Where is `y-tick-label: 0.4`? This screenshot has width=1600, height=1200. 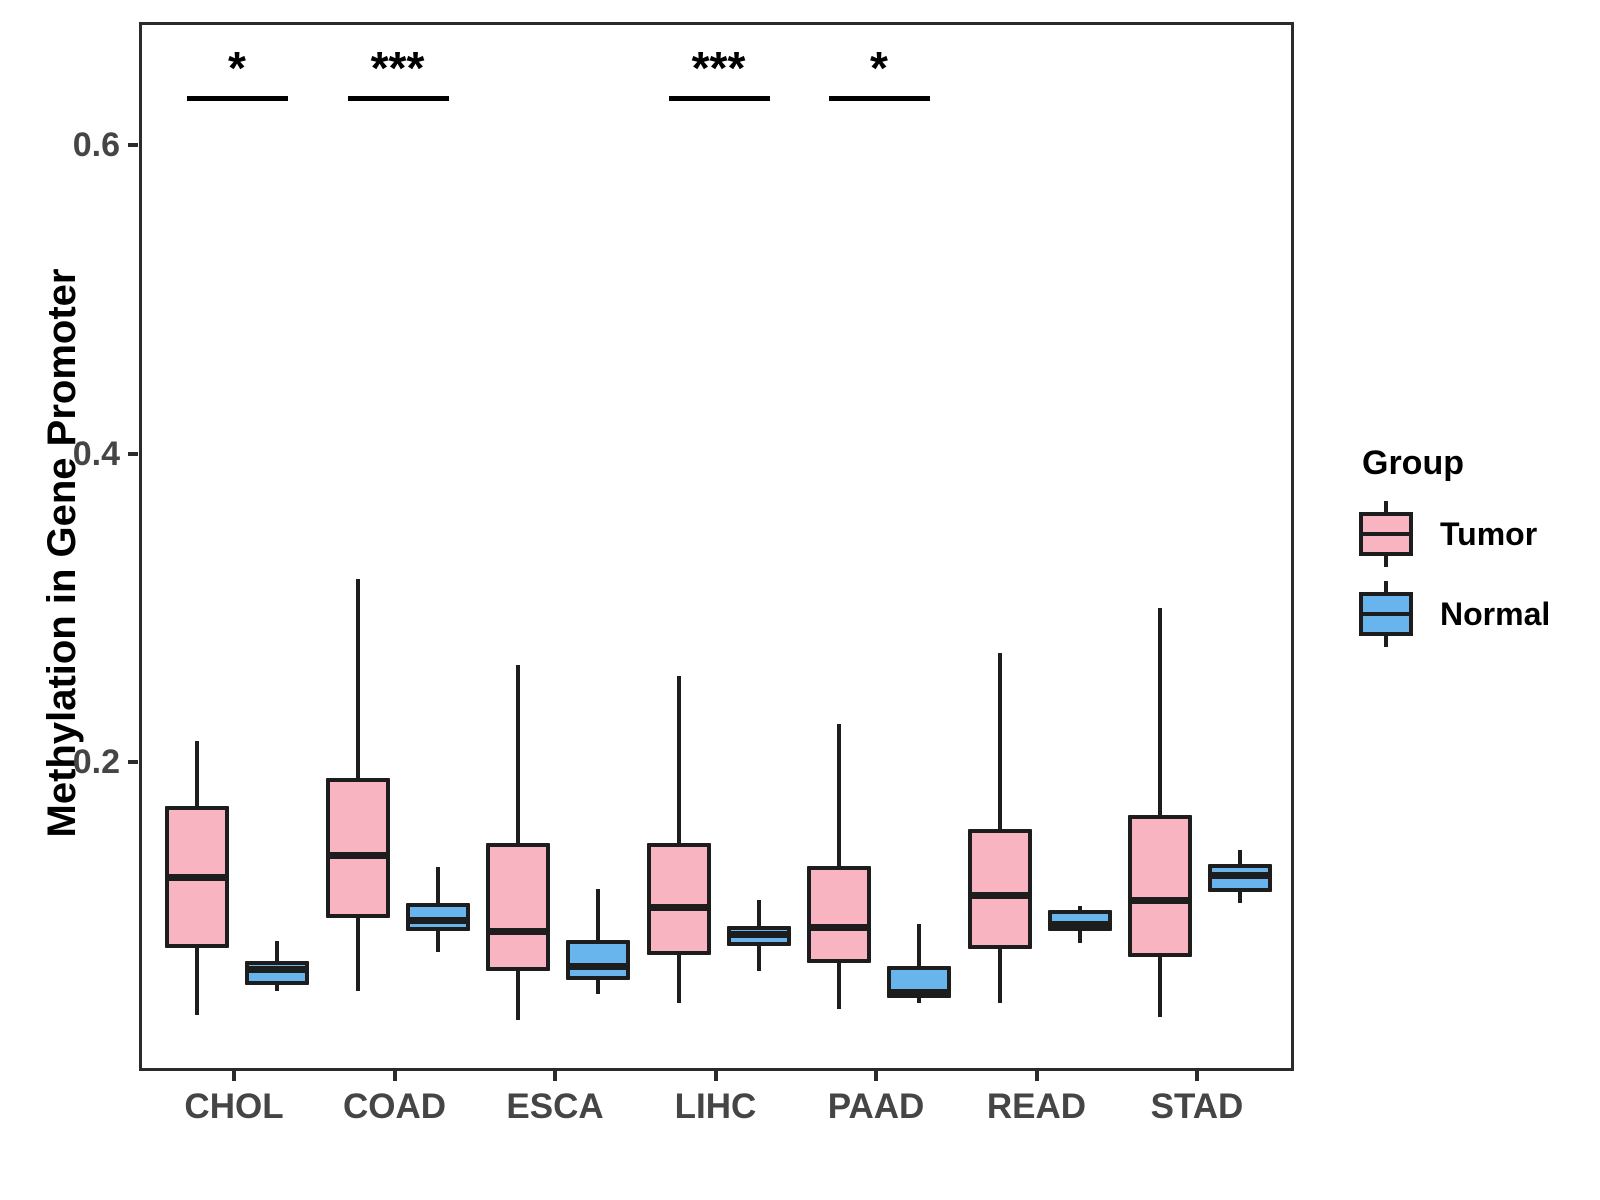 y-tick-label: 0.4 is located at coordinates (96, 453).